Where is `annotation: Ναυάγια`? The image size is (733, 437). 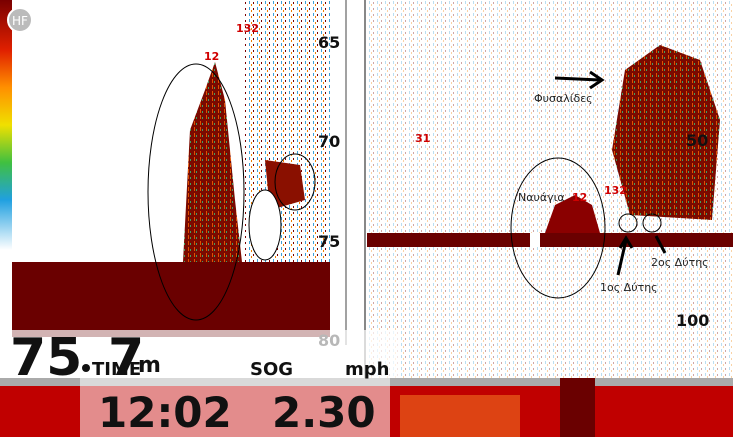
annotation: Ναυάγια is located at coordinates (541, 197).